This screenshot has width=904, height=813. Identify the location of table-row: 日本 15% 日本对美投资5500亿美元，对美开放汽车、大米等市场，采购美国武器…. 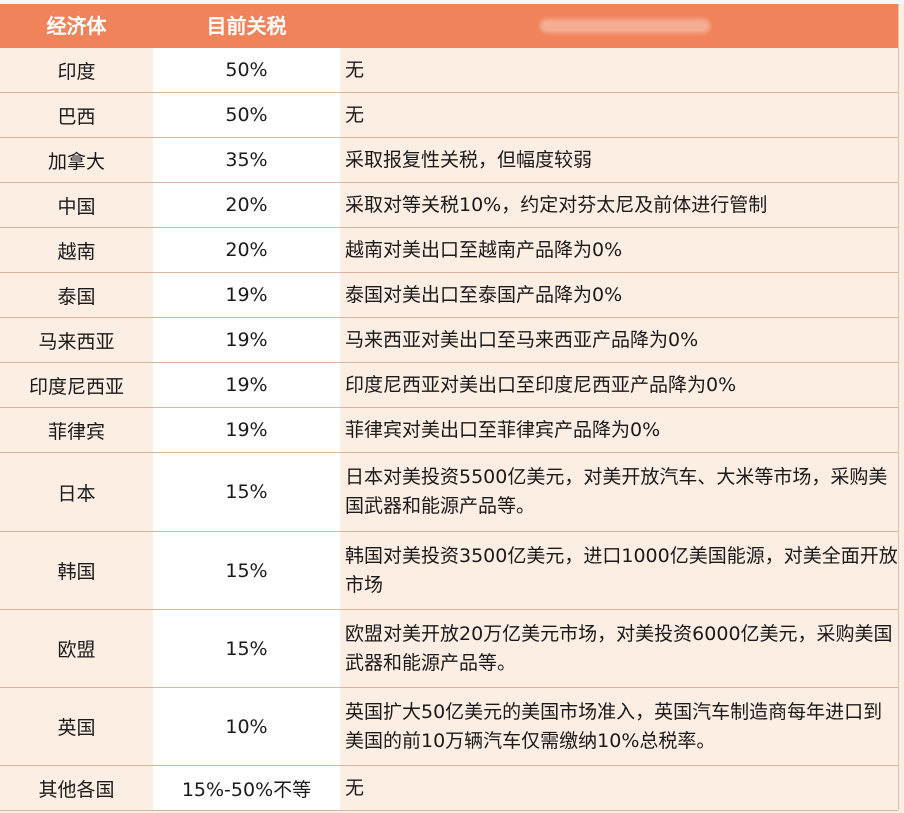
(449, 492).